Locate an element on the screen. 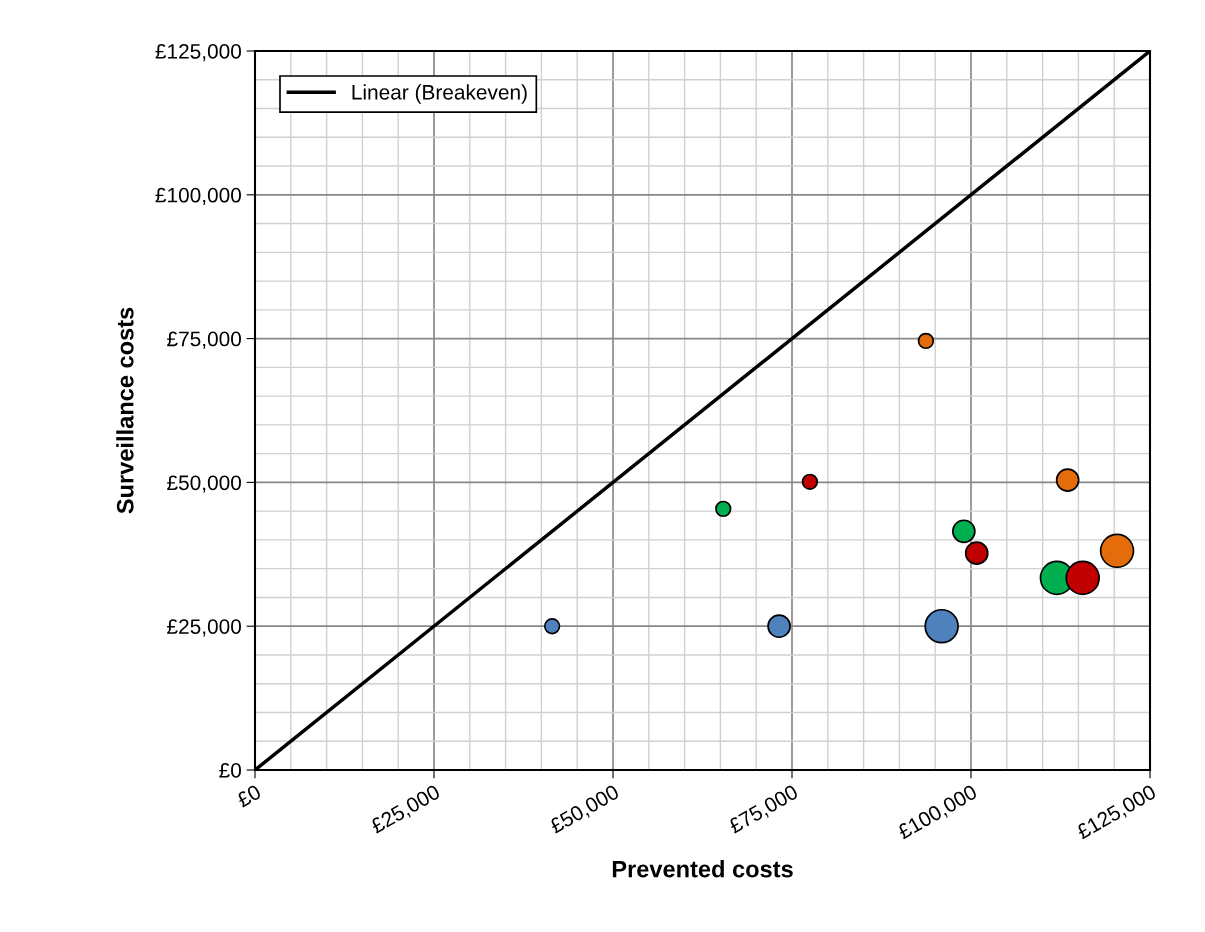 Image resolution: width=1205 pixels, height=932 pixels. y-tick-label: £25,000 is located at coordinates (204, 628).